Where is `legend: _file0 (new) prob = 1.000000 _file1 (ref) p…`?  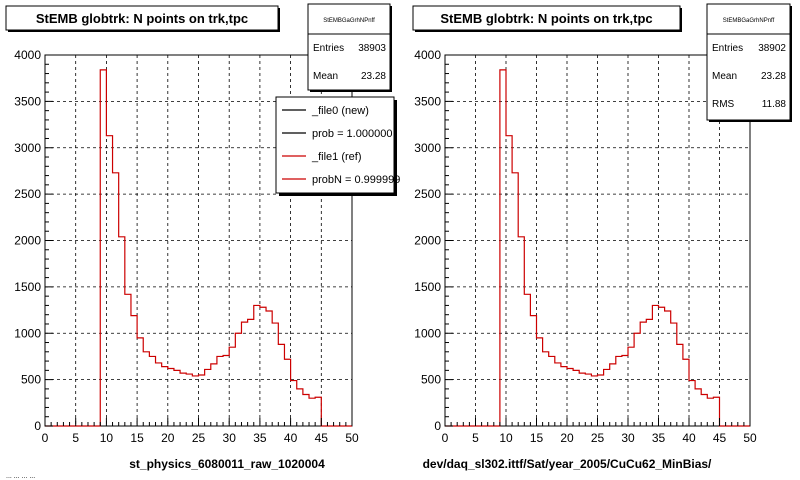
legend: _file0 (new) prob = 1.000000 _file1 (ref) p… is located at coordinates (337, 146).